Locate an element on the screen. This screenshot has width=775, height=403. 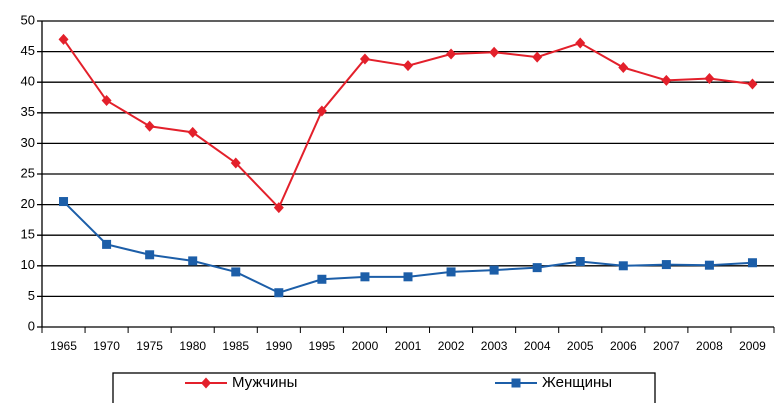
y-tick-label: 45 is located at coordinates (28, 50).